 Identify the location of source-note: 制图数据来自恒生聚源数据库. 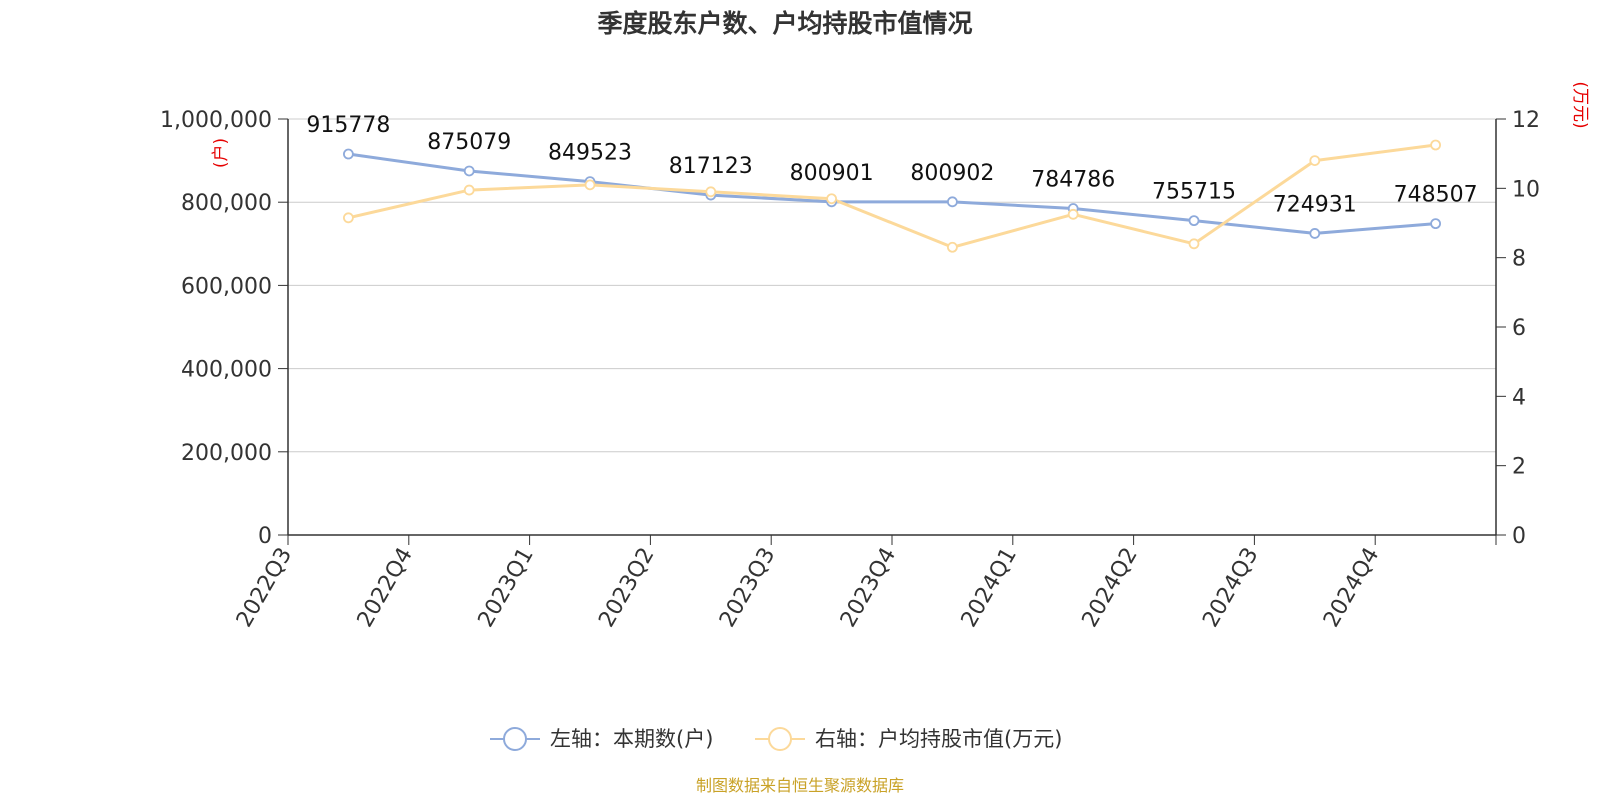
(800, 785).